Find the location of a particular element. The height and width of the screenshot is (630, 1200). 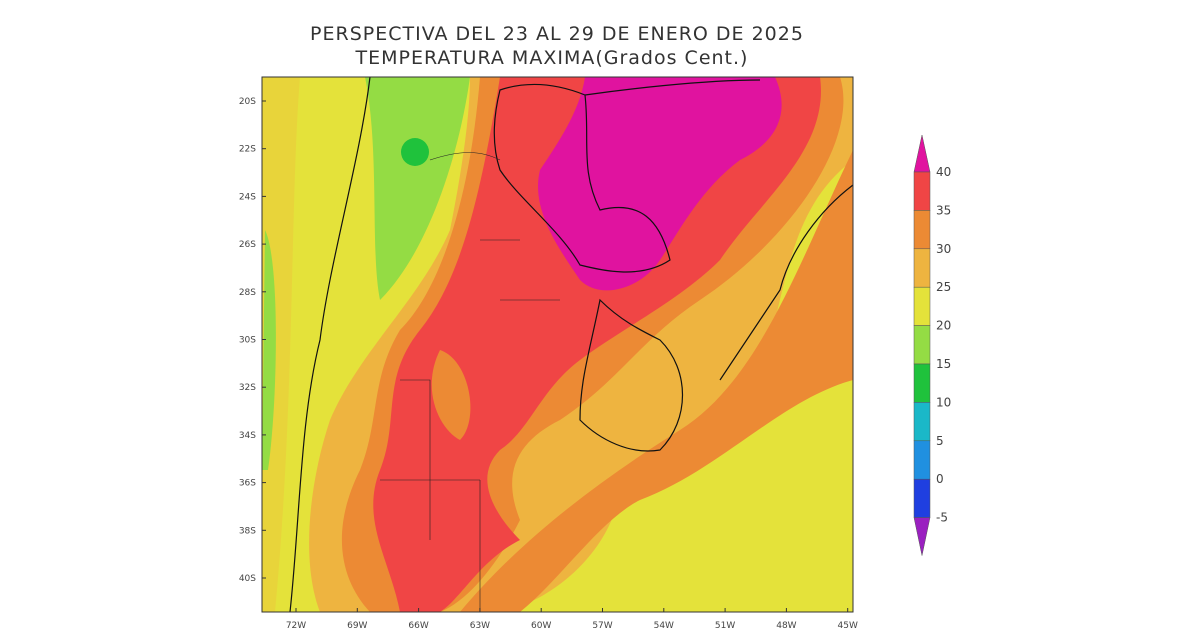

lat-label: 20S is located at coordinates (247, 102).